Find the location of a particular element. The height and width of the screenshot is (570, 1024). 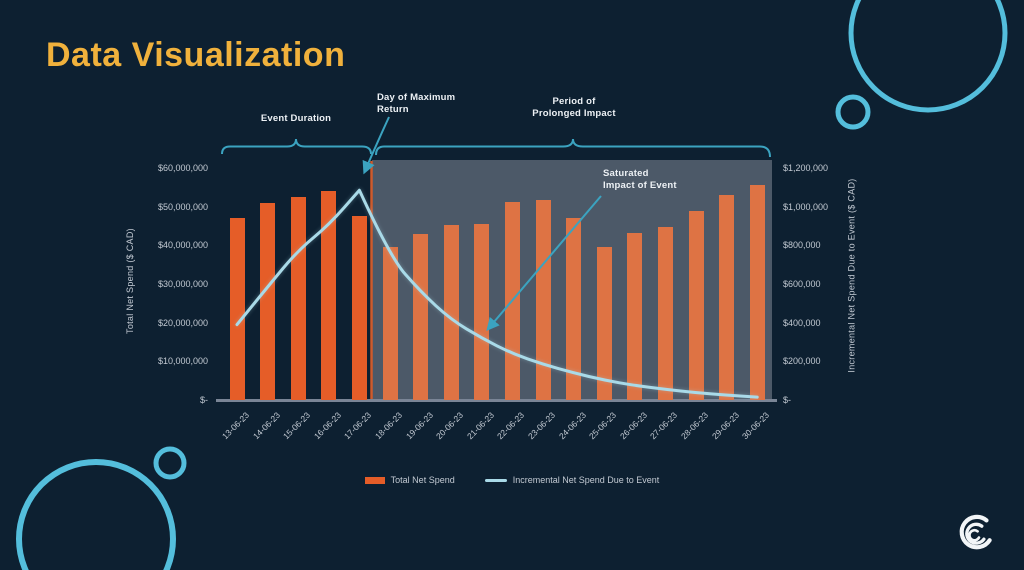

right-axis-title-line2: Net Spend Due to Event ($ CAD) is located at coordinates (851, 249).